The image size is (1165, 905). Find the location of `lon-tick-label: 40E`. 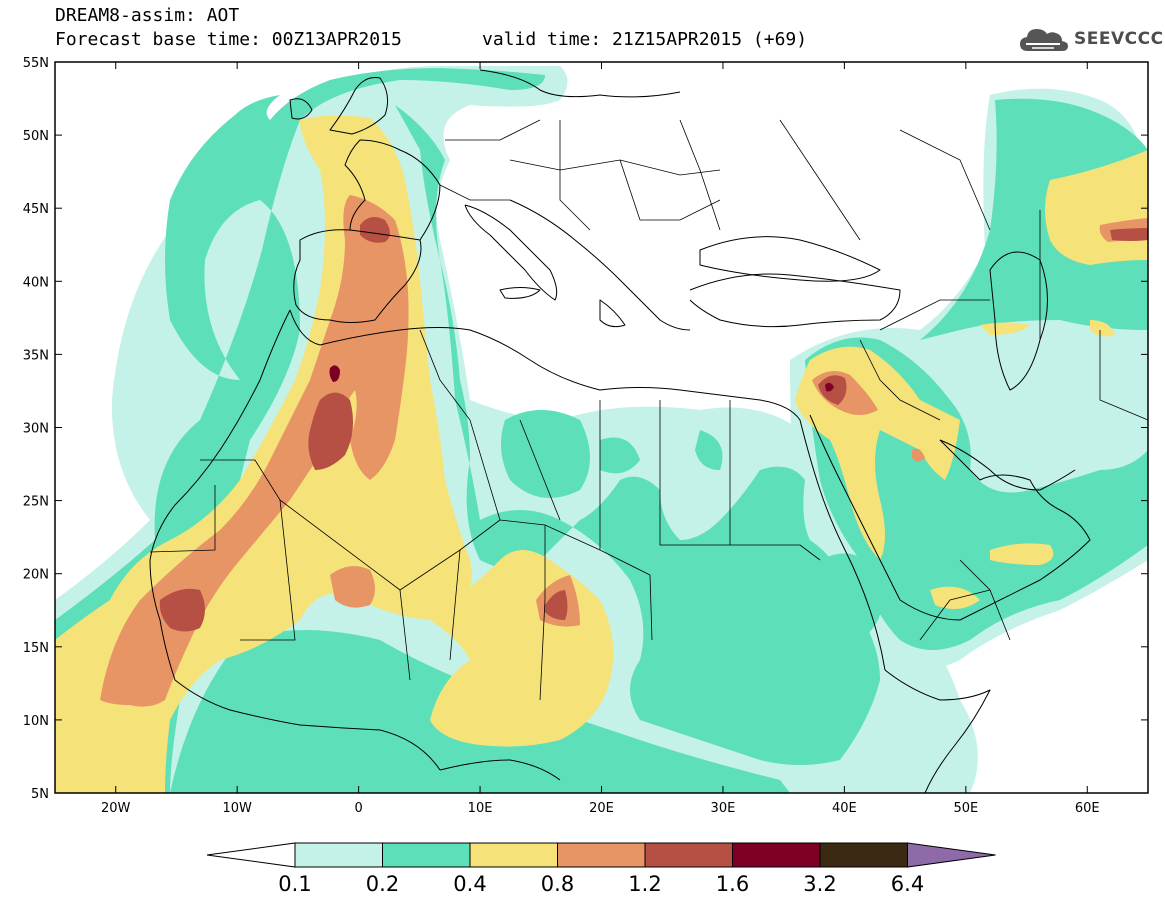

lon-tick-label: 40E is located at coordinates (844, 808).